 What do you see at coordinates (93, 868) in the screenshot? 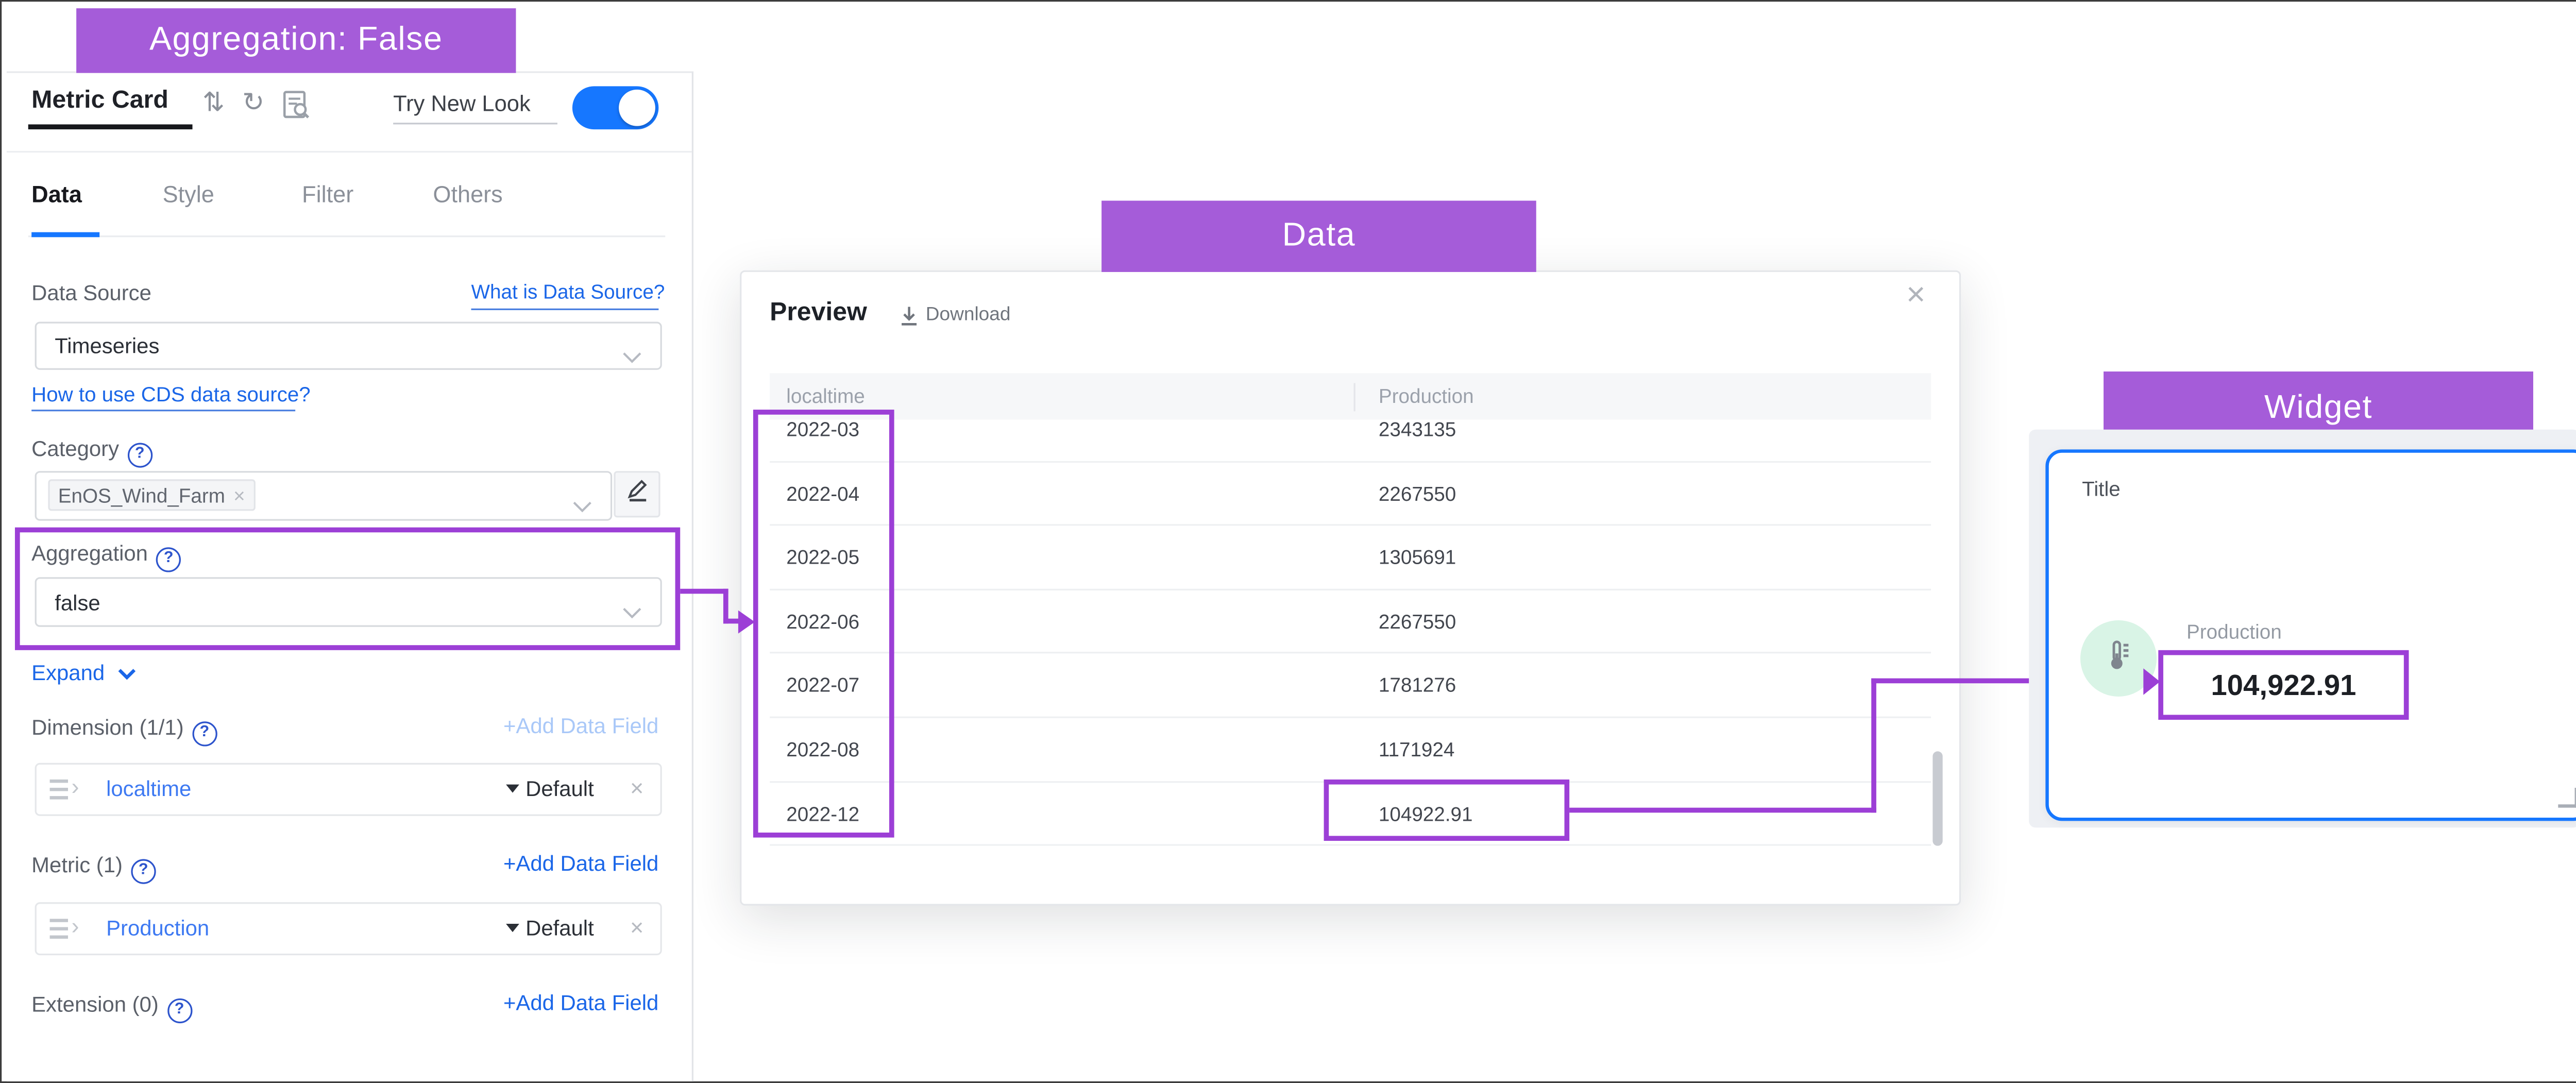
I see `metric-label: Metric (1)?` at bounding box center [93, 868].